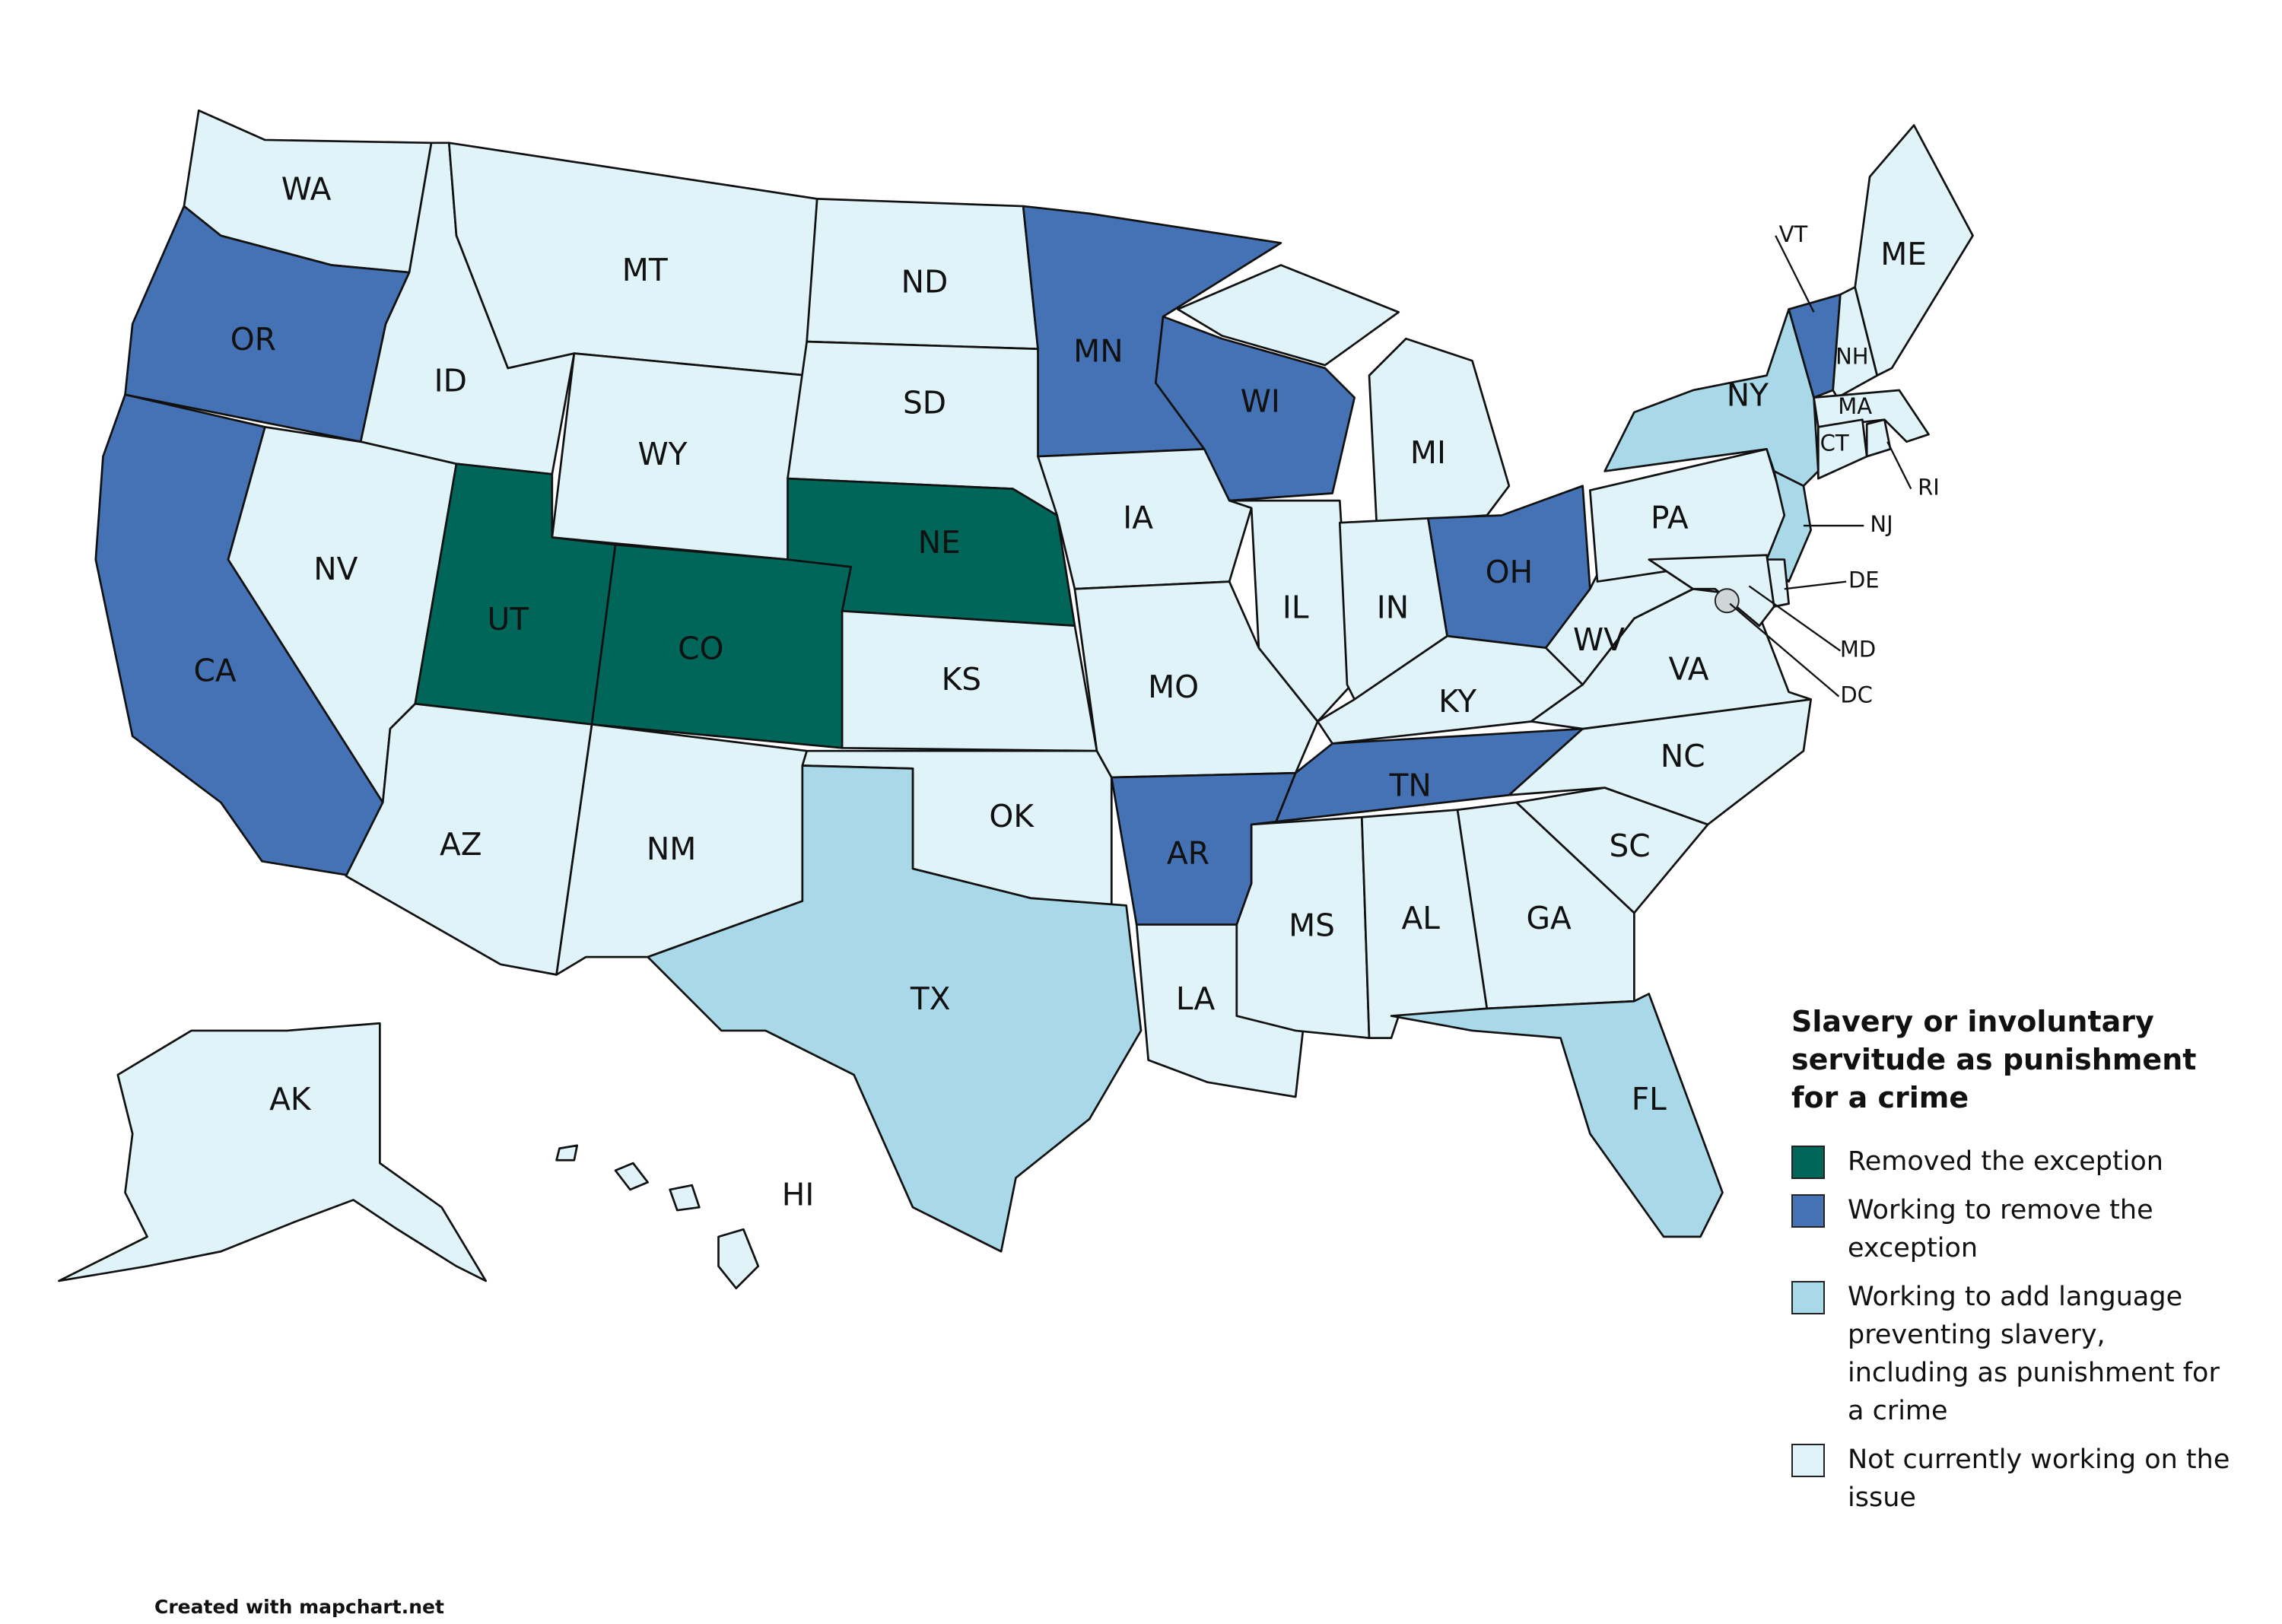  I want to click on legend-label: Not currently working on the issue, so click(2039, 1478).